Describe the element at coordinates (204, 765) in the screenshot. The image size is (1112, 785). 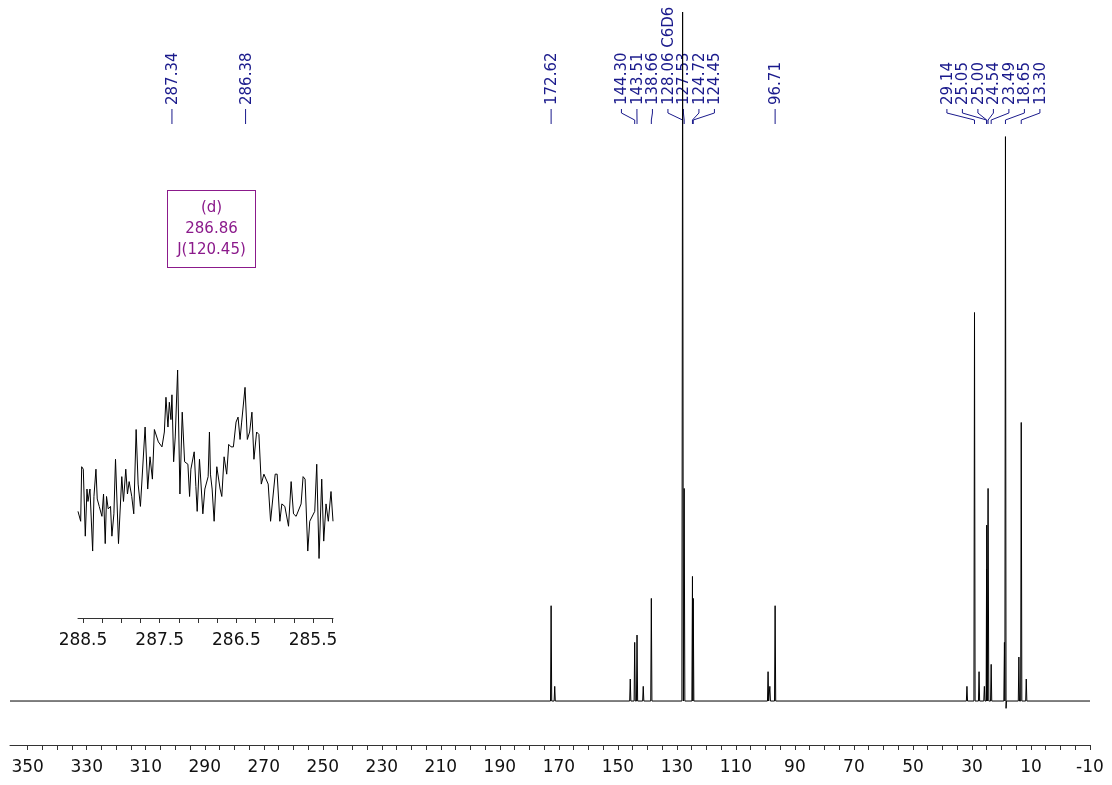
I see `x-tick-label: 290` at that location.